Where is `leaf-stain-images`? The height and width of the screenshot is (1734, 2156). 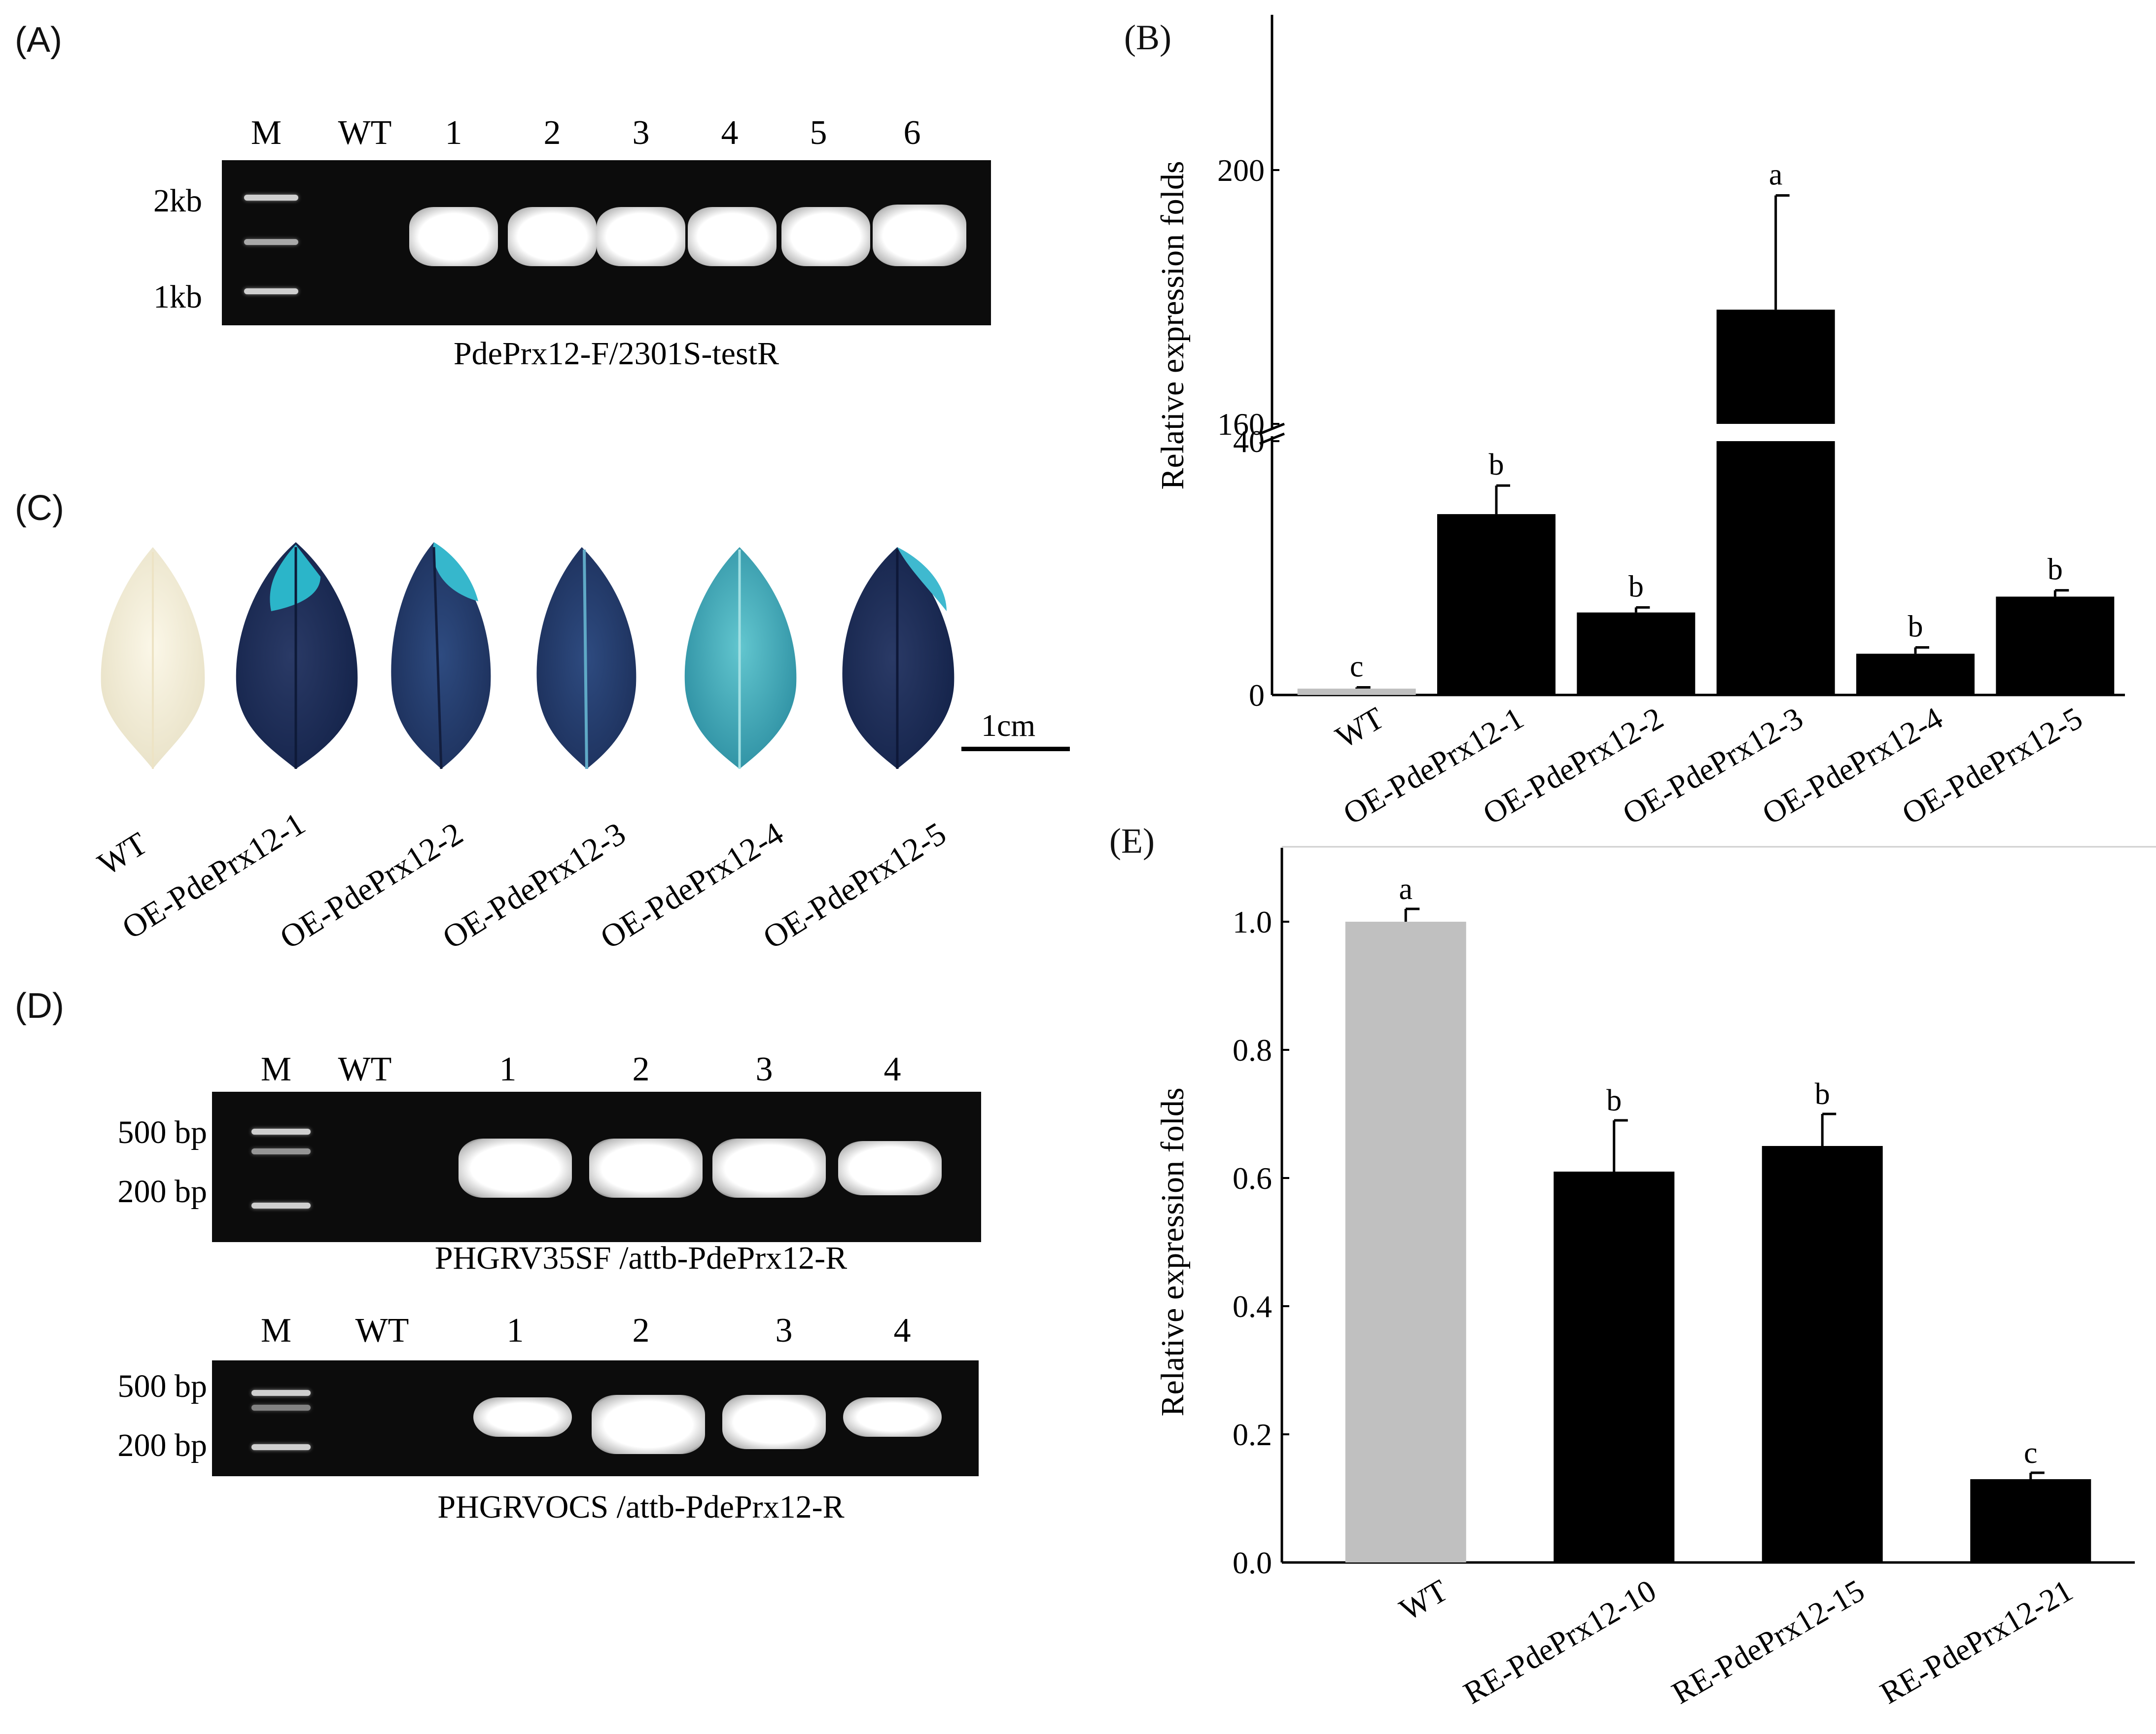
leaf-stain-images is located at coordinates (527, 655).